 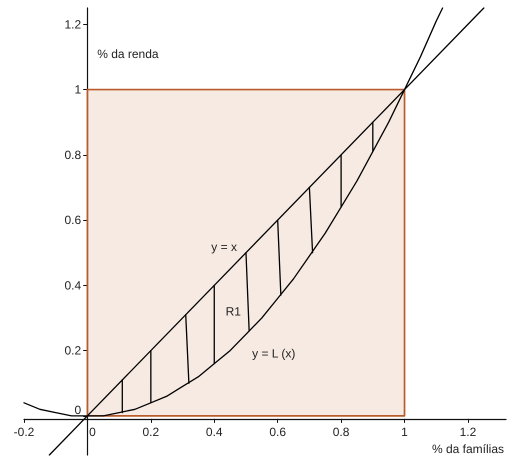 What do you see at coordinates (468, 431) in the screenshot?
I see `x-tick-label: 1.2` at bounding box center [468, 431].